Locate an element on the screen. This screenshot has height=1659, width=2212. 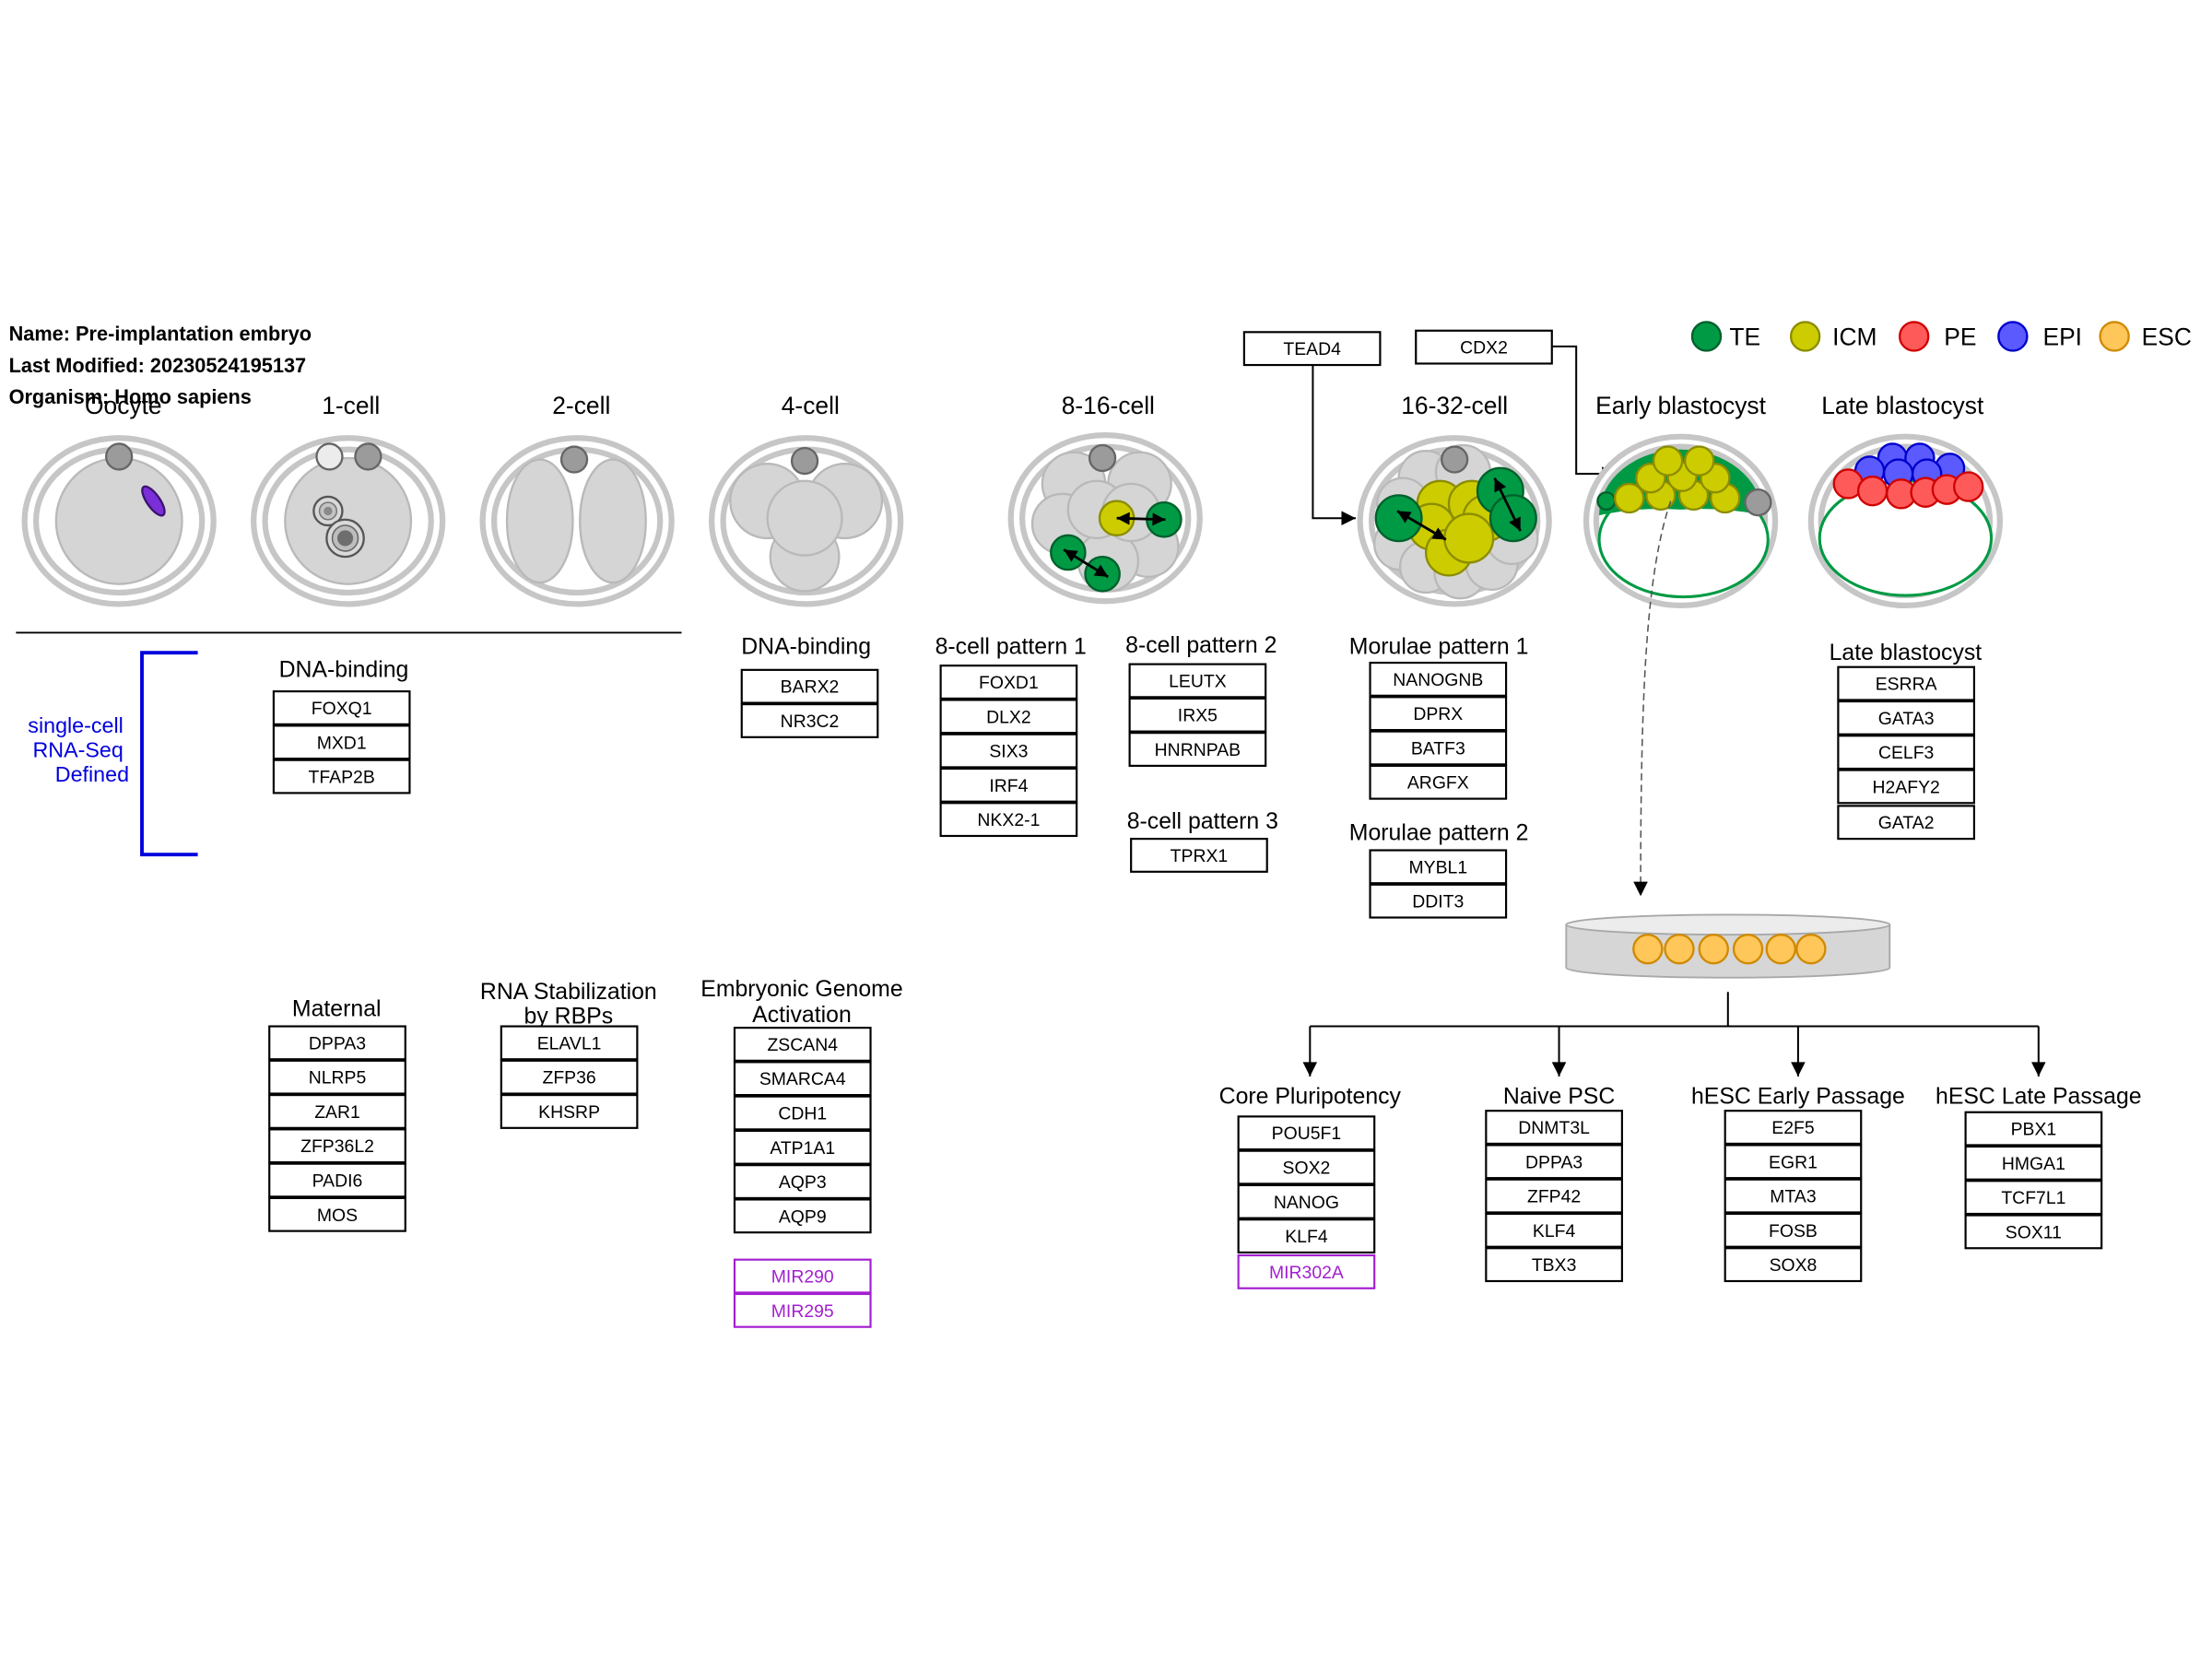
gene-box: KHSRP is located at coordinates (569, 1111).